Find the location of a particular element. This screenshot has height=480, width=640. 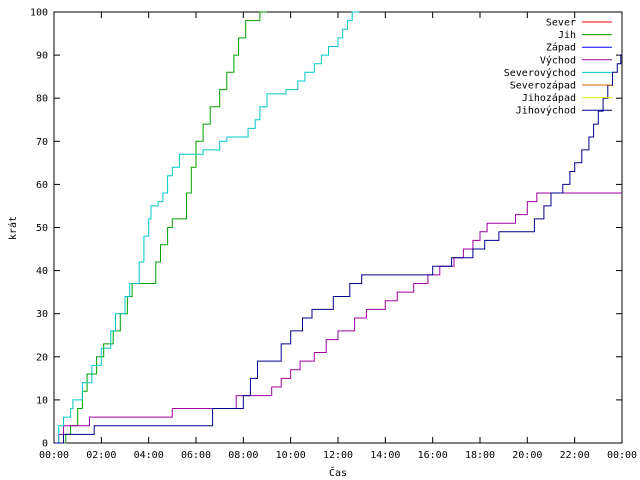

y-tick-label: 90 is located at coordinates (42, 56).